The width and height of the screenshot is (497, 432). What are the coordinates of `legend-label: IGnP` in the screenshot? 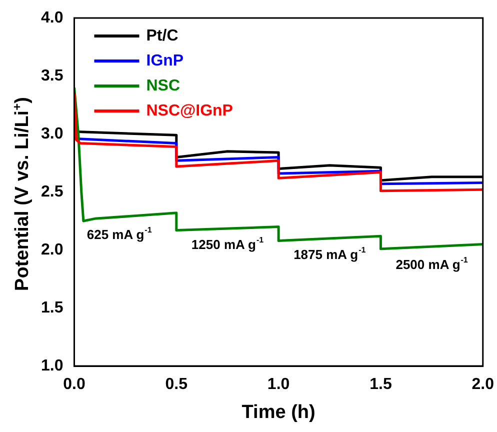 It's located at (165, 61).